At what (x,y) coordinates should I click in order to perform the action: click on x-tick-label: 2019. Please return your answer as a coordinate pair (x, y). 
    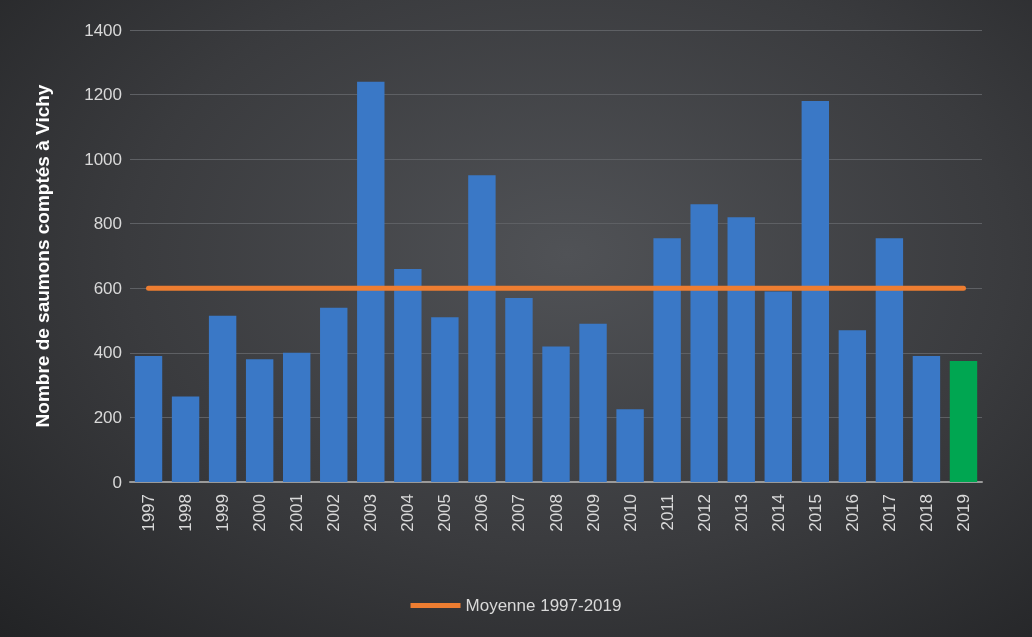
    Looking at the image, I should click on (963, 513).